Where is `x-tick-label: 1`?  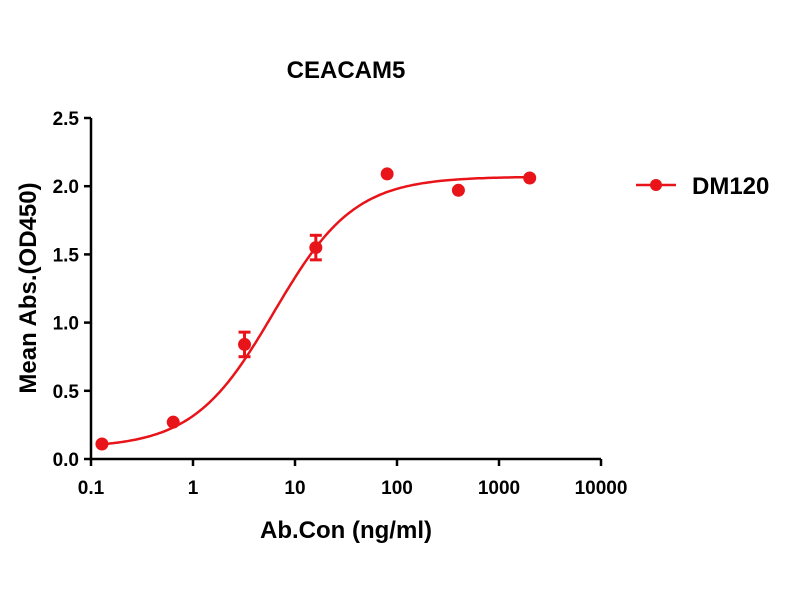 x-tick-label: 1 is located at coordinates (193, 488).